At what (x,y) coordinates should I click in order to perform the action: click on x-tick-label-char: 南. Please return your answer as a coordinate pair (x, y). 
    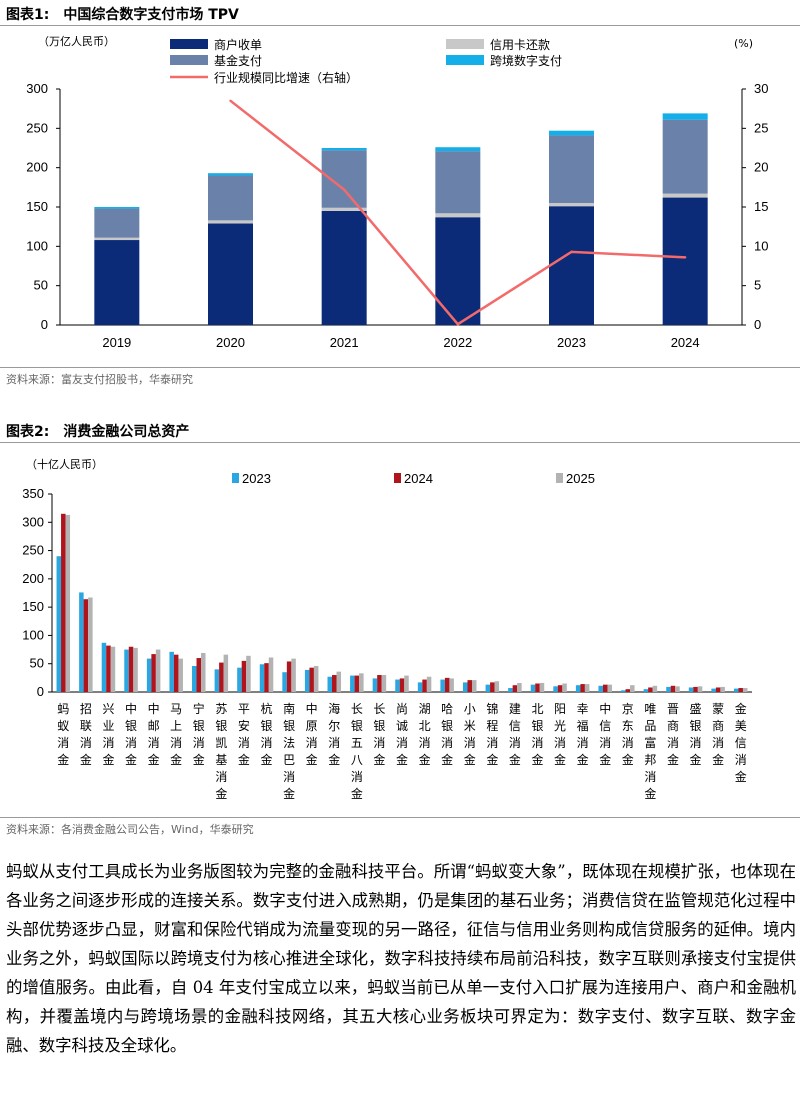
    Looking at the image, I should click on (289, 708).